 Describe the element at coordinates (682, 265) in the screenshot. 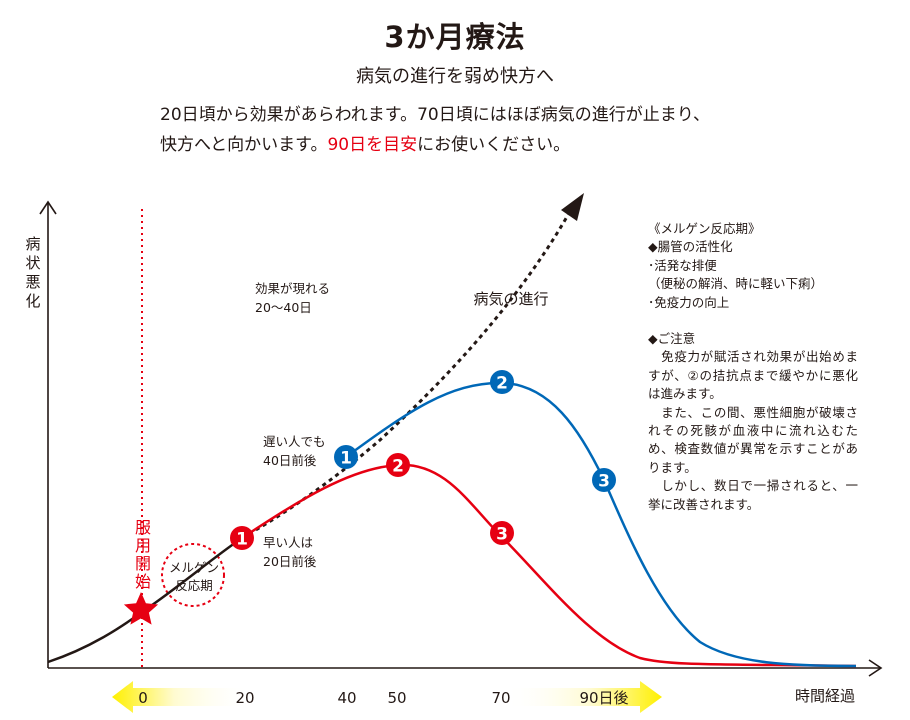

I see `notes-item-1: ･活発な排便` at that location.